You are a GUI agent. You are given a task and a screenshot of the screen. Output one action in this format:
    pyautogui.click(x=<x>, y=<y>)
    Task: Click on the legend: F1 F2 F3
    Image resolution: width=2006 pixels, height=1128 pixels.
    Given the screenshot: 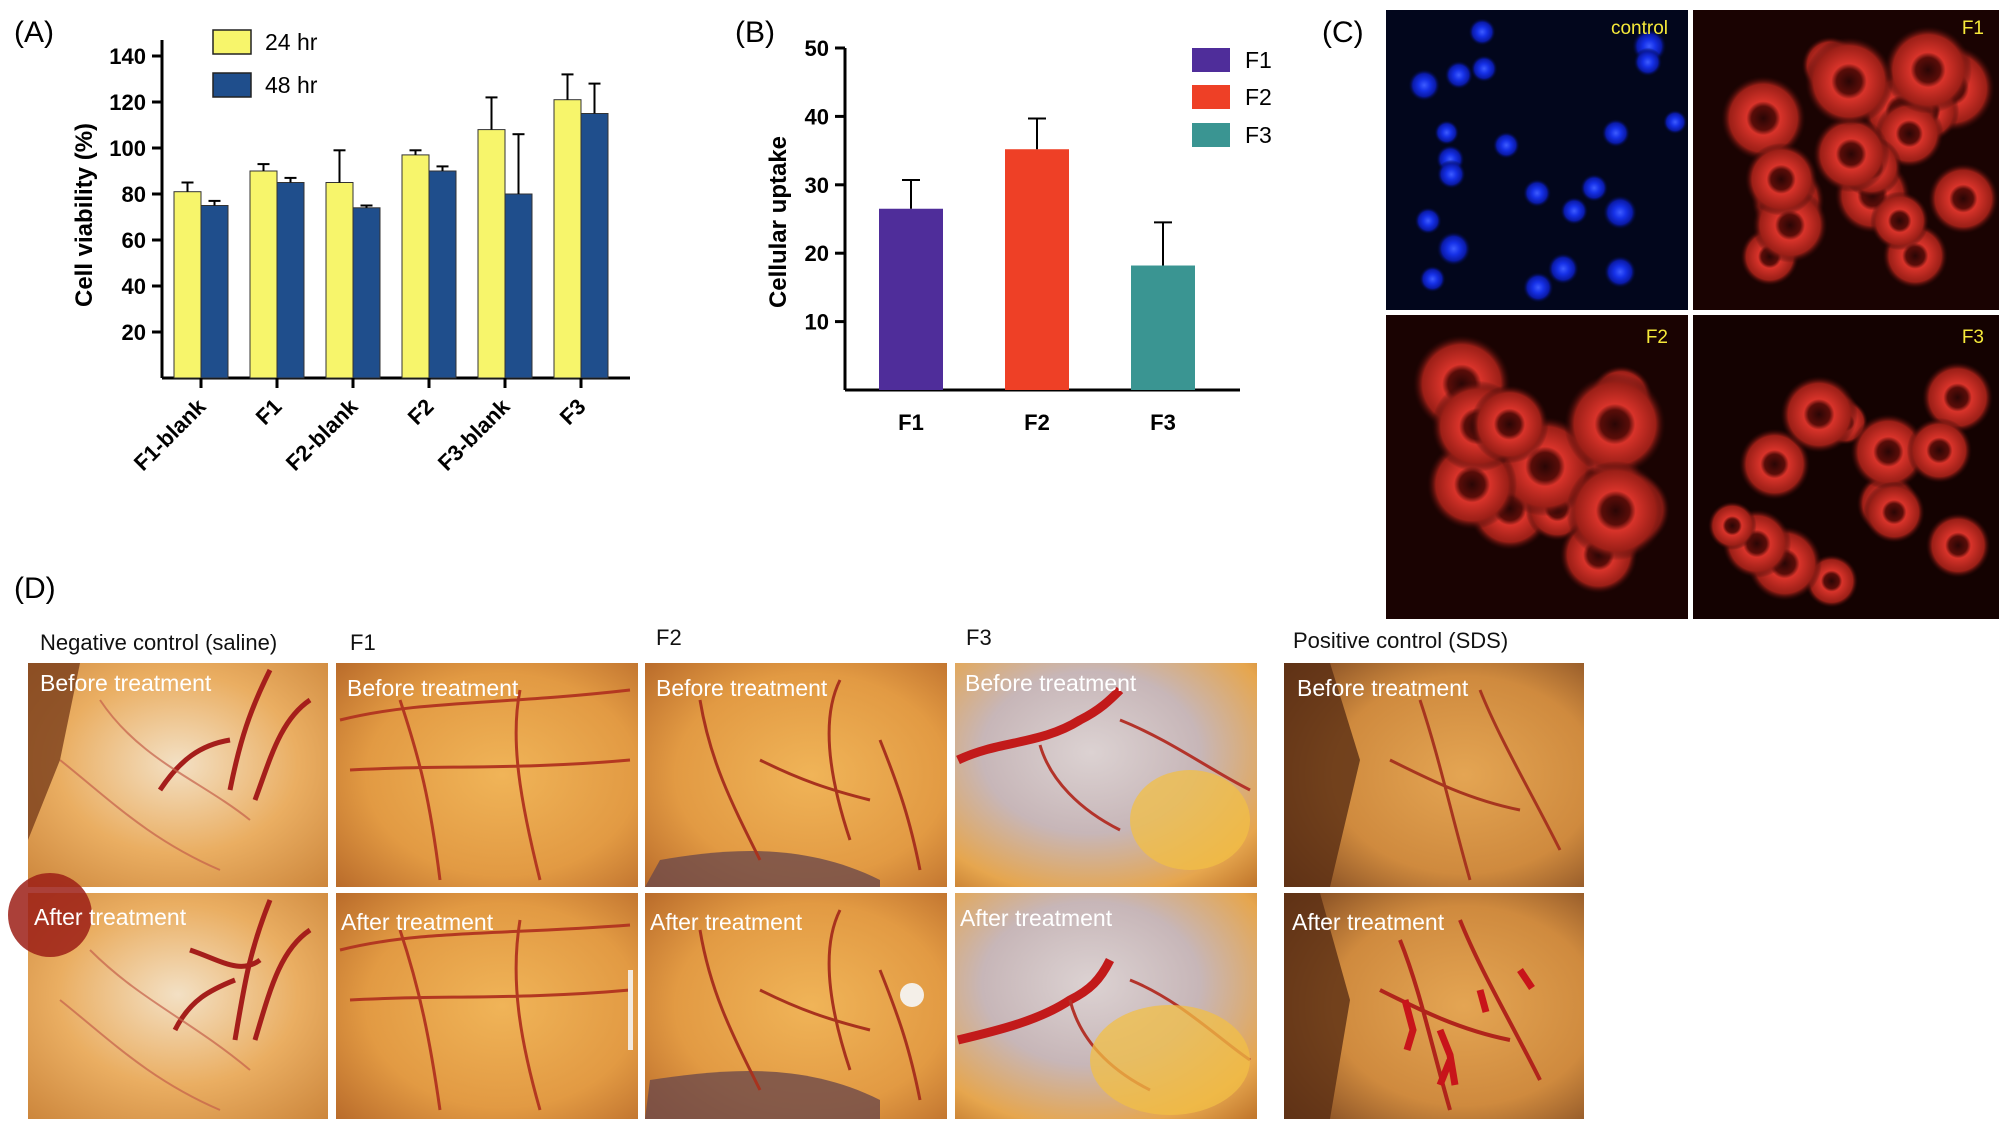 What is the action you would take?
    pyautogui.click(x=1232, y=97)
    